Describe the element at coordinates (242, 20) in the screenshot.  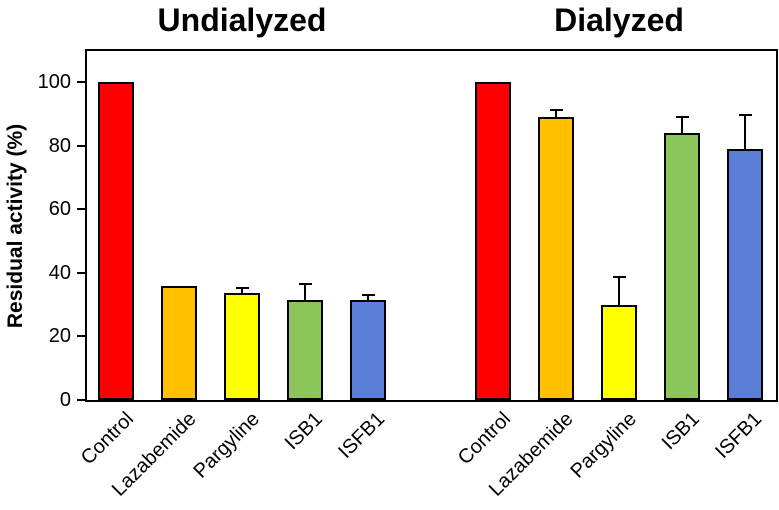
I see `group-title-undialyzed: Undialyzed` at that location.